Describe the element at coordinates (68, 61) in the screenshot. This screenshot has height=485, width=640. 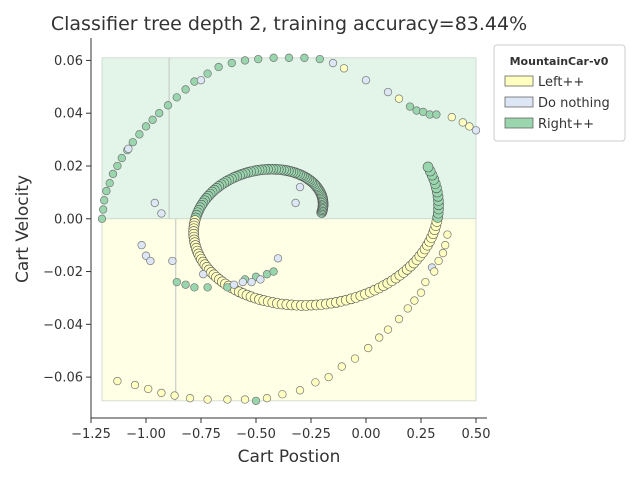
I see `y-tick-label: 0.06` at that location.